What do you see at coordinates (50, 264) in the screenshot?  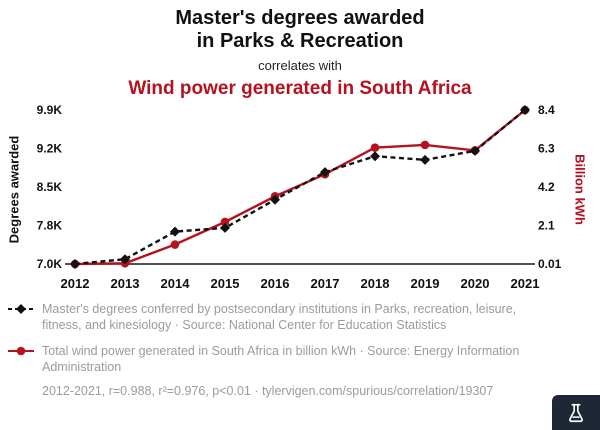 I see `svg-text: 7.0K` at bounding box center [50, 264].